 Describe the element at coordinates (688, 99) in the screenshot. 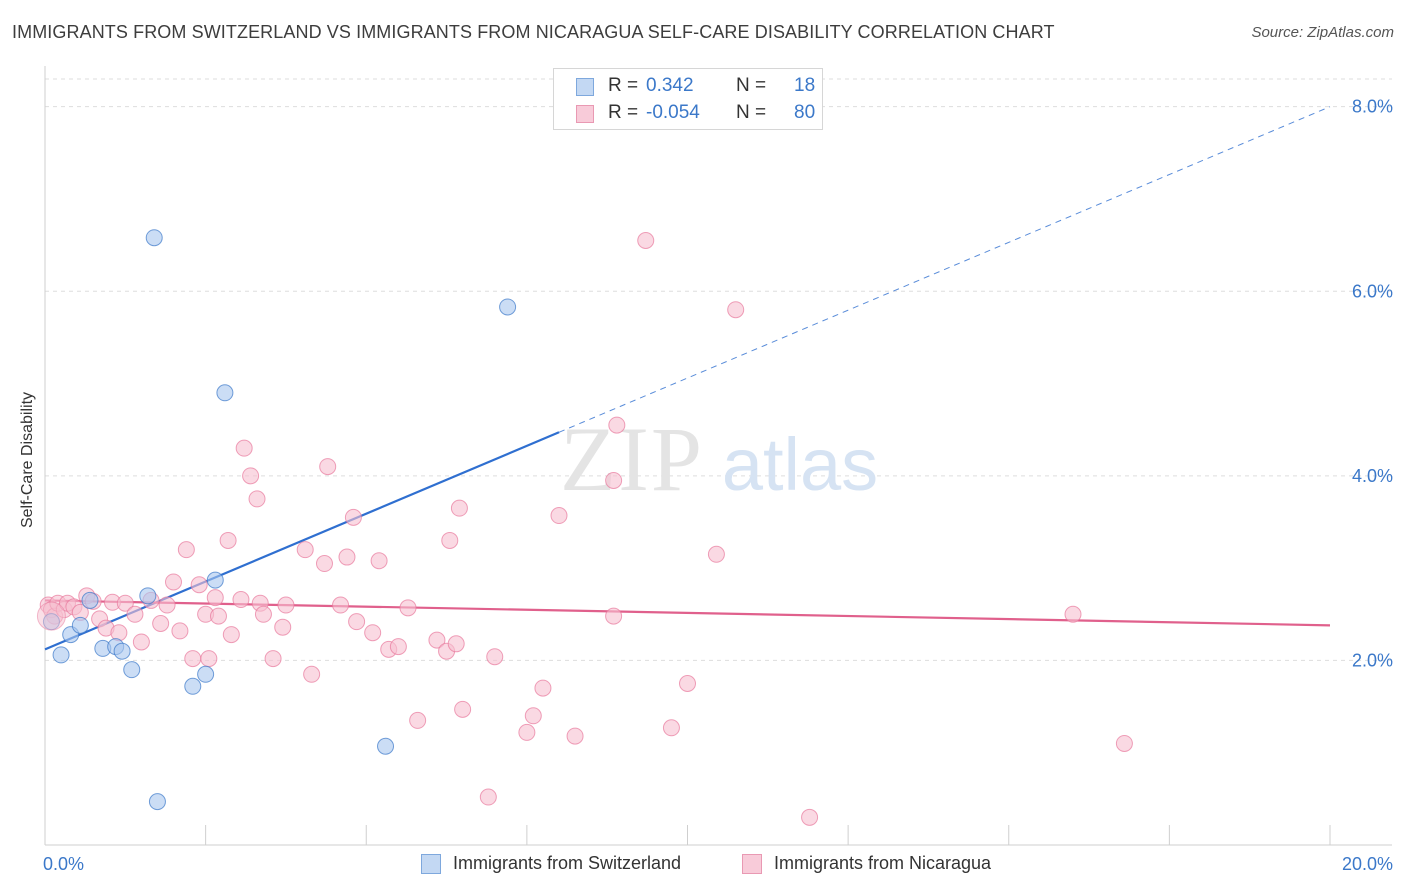

I see `correlation-legend: R = 0.342 N = 18 R = -0.054 N = 80` at that location.